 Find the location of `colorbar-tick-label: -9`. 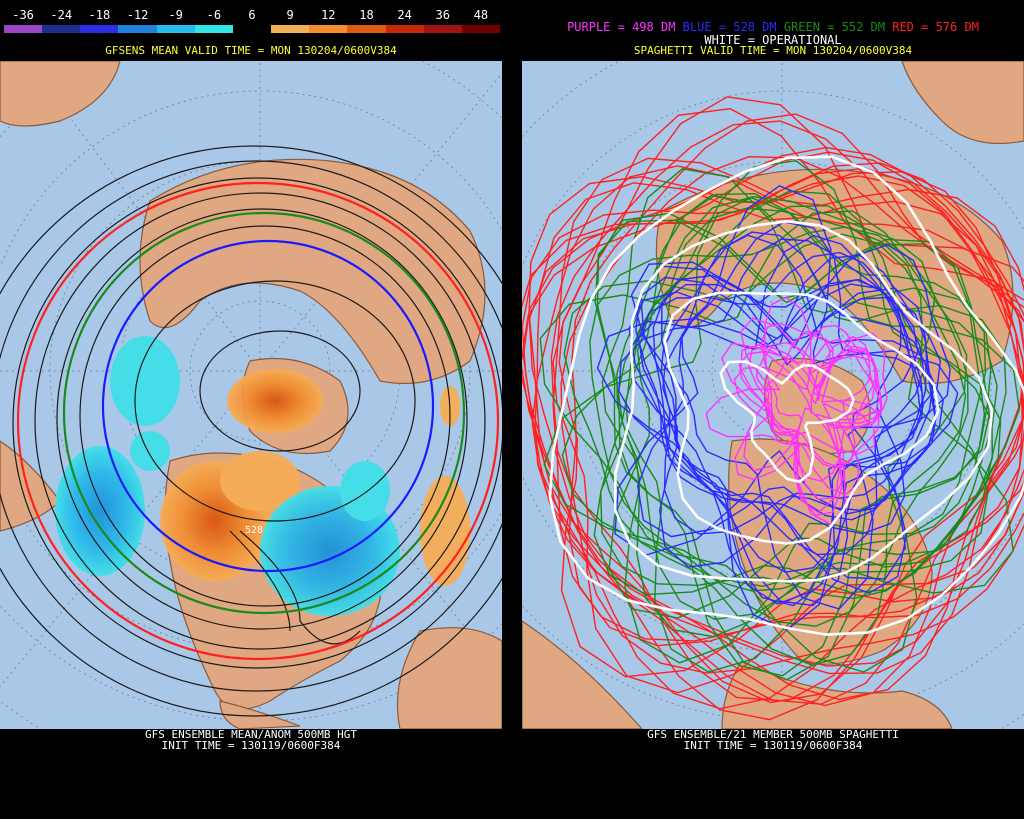

colorbar-tick-label: -9 is located at coordinates (175, 15).